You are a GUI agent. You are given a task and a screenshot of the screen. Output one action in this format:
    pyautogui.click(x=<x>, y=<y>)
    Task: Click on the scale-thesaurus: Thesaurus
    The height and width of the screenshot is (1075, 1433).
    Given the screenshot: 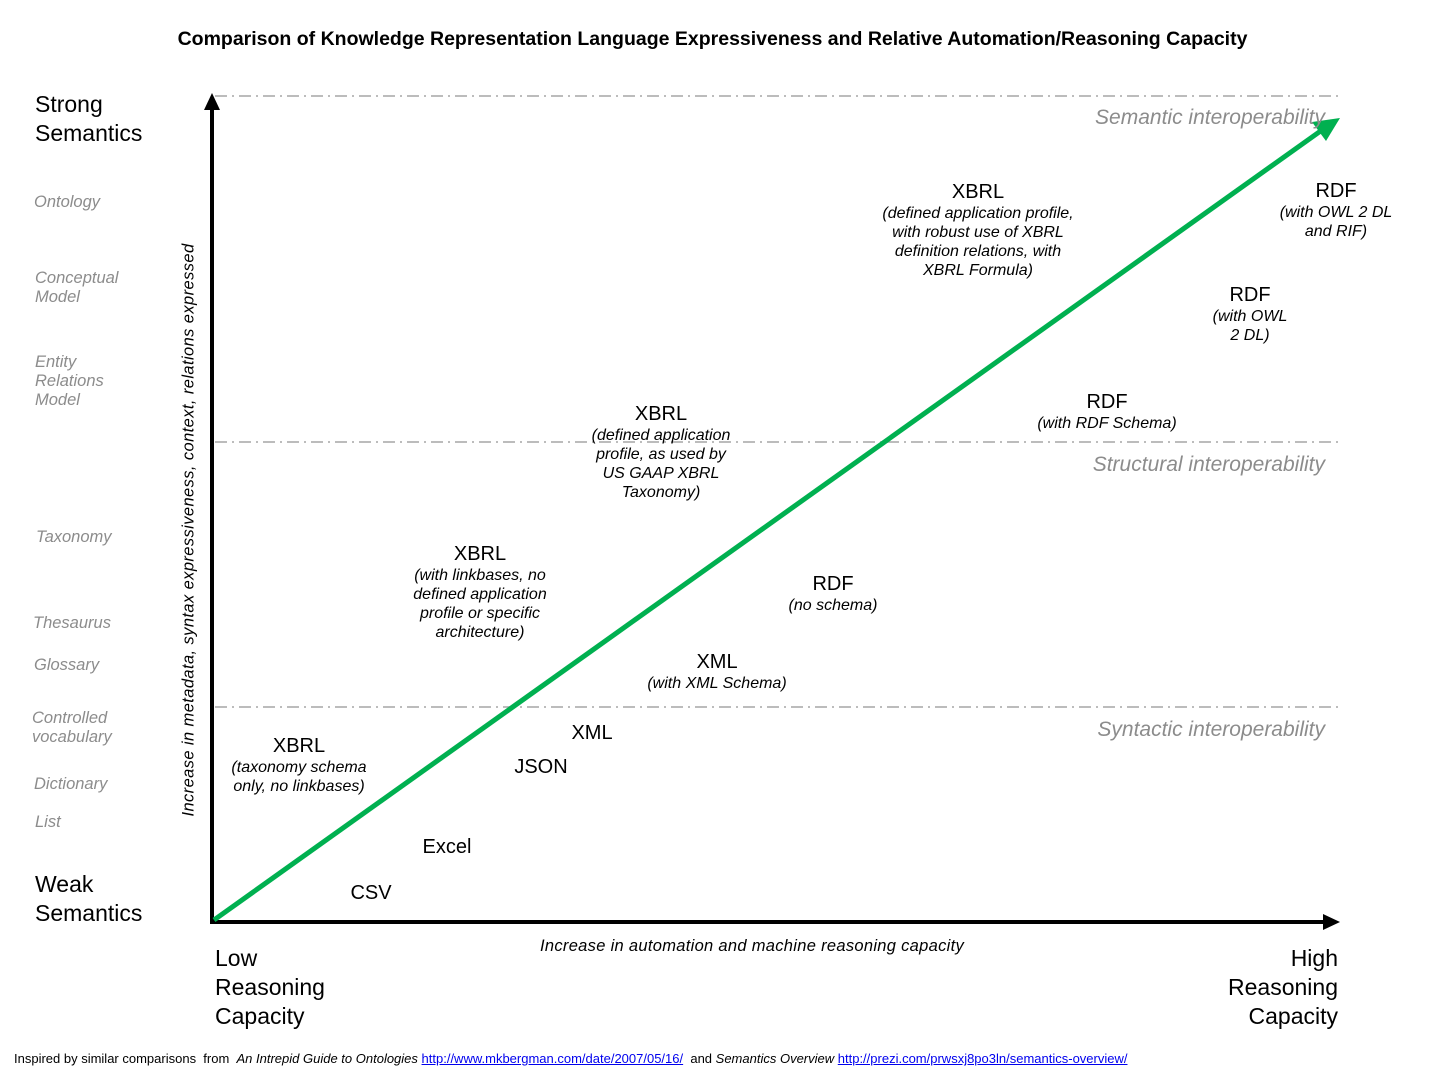 What is the action you would take?
    pyautogui.click(x=72, y=623)
    